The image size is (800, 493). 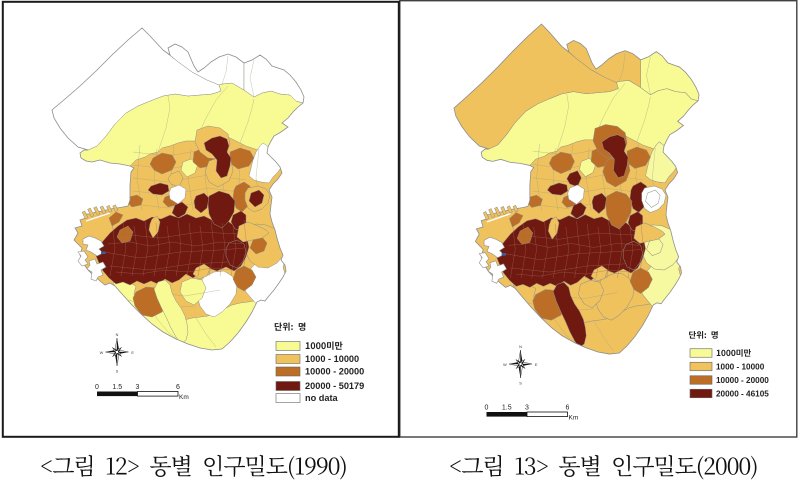 What do you see at coordinates (334, 386) in the screenshot?
I see `svg-text: 20000 - 50179` at bounding box center [334, 386].